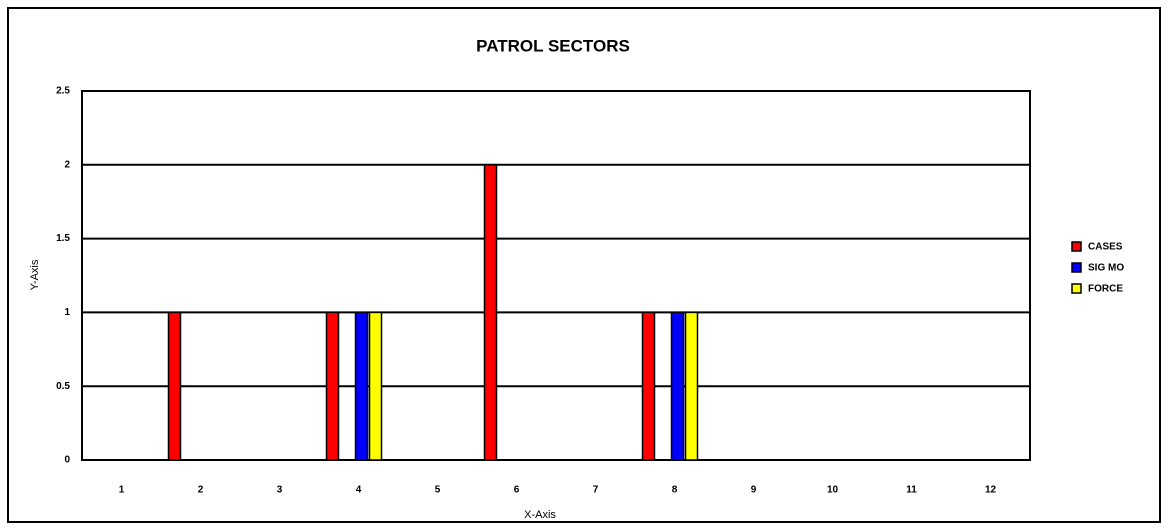  I want to click on y-tick-label: 0.5, so click(63, 386).